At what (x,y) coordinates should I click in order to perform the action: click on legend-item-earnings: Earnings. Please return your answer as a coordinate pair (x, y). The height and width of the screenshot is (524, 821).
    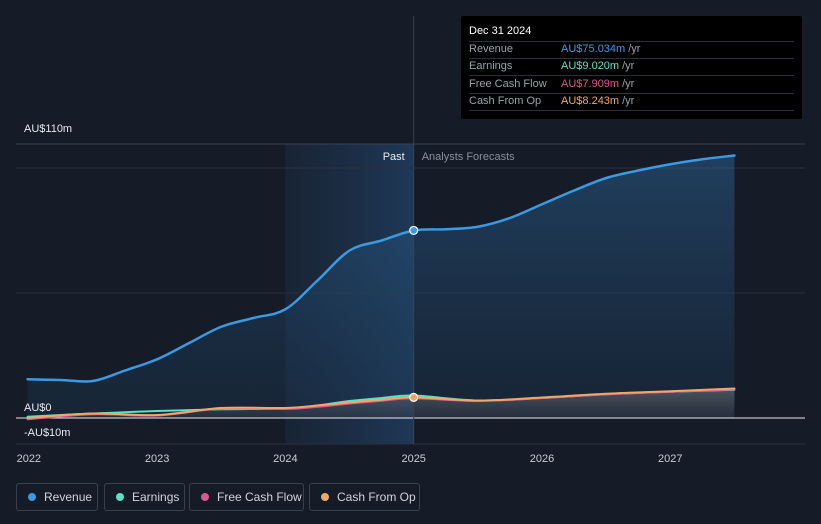
    Looking at the image, I should click on (144, 497).